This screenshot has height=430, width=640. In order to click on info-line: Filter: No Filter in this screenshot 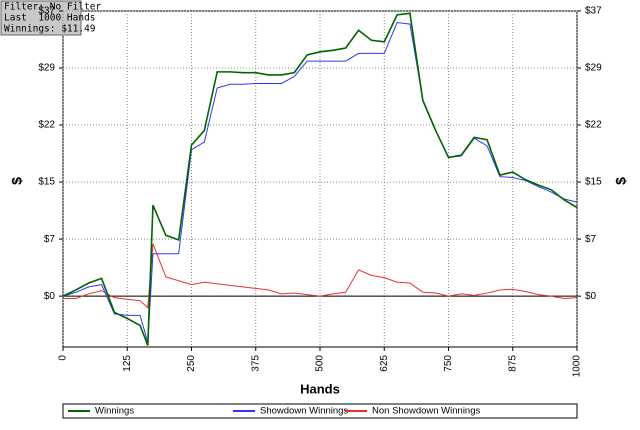, I will do `click(53, 7)`.